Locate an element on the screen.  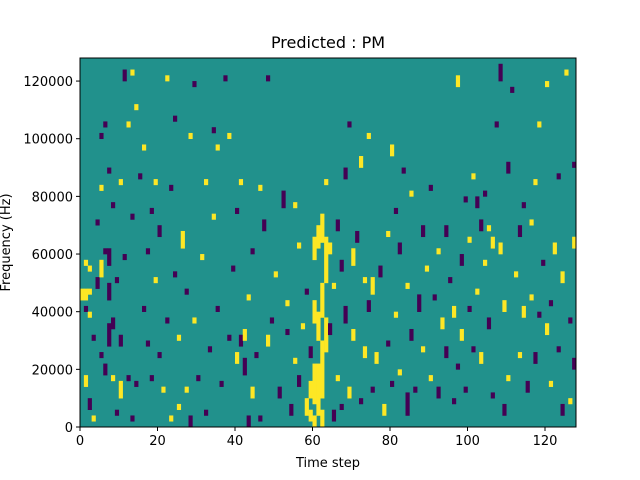
x-tick-label: 60 is located at coordinates (312, 441).